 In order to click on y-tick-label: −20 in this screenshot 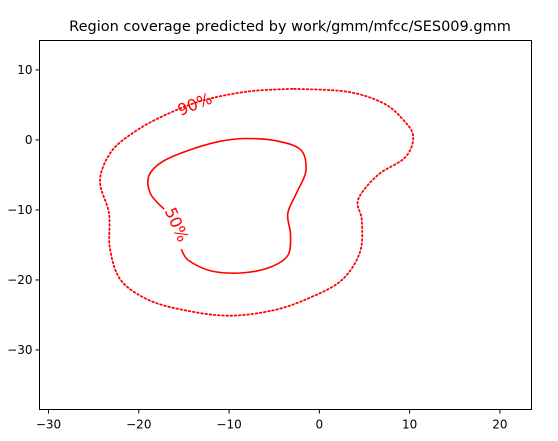, I will do `click(19, 280)`.